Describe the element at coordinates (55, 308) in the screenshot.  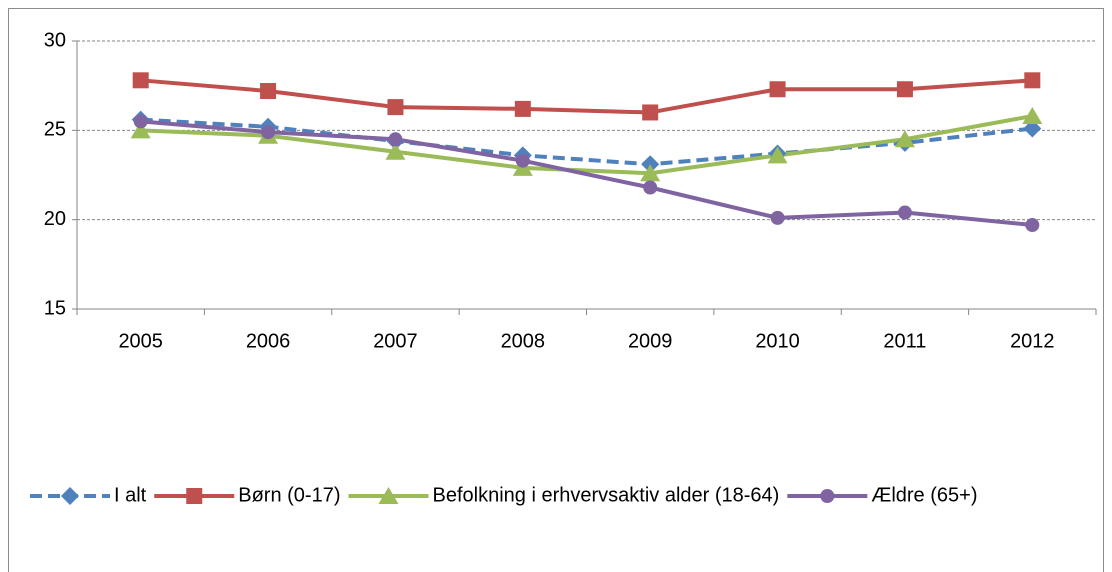
I see `y-tick-label: 15` at that location.